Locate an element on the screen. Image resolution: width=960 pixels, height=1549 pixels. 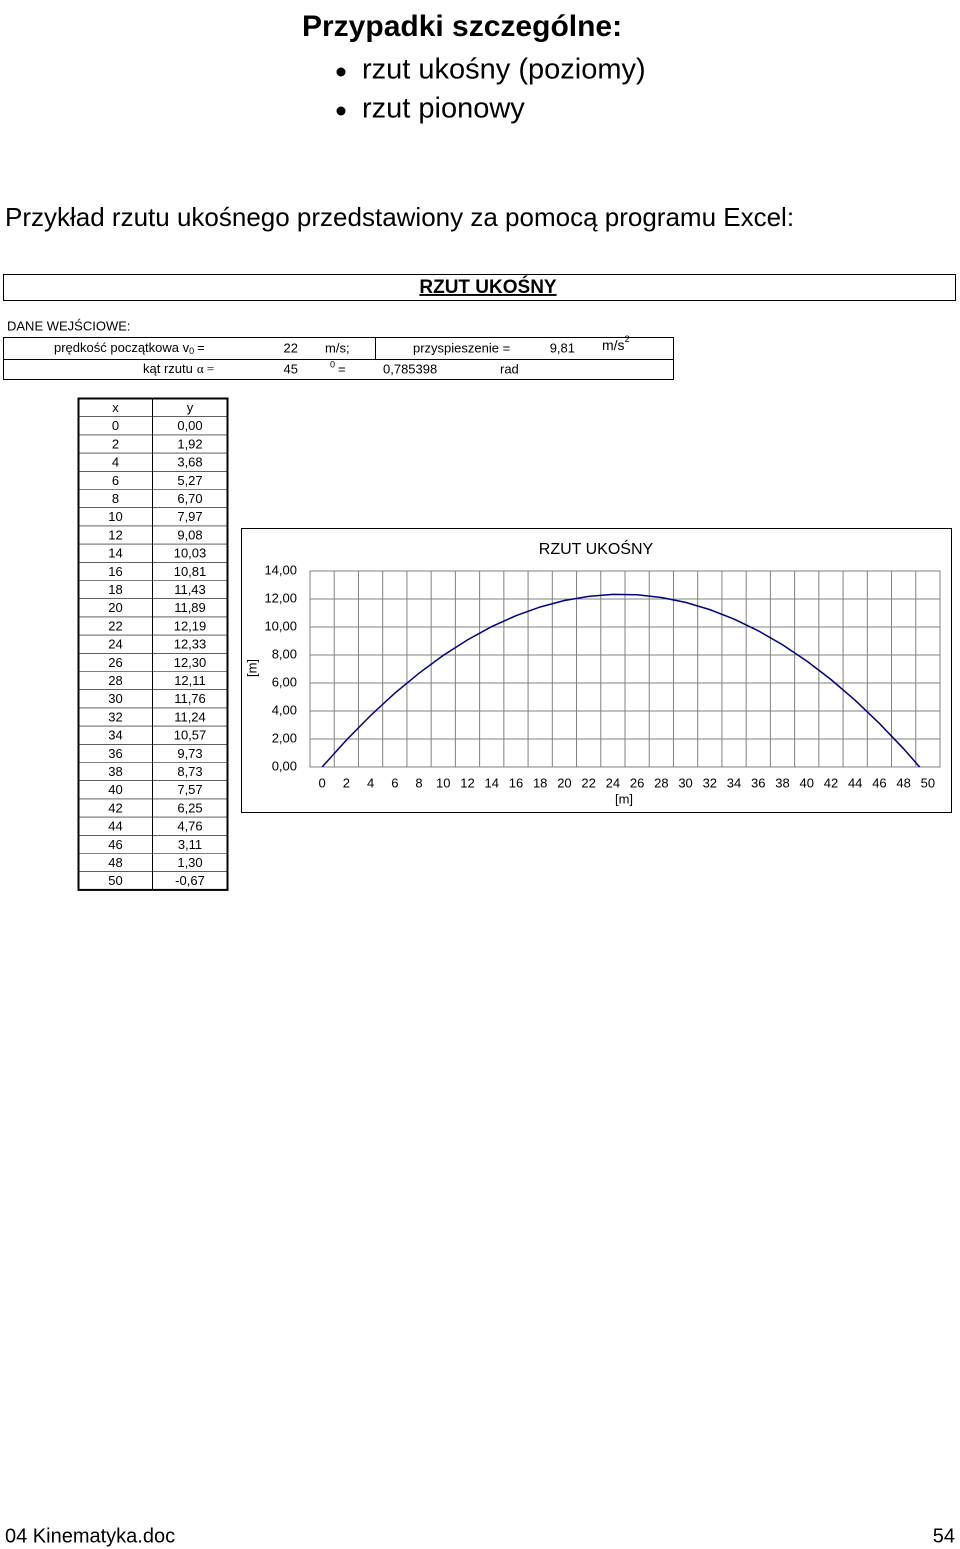
unit: m/s is located at coordinates (613, 345).